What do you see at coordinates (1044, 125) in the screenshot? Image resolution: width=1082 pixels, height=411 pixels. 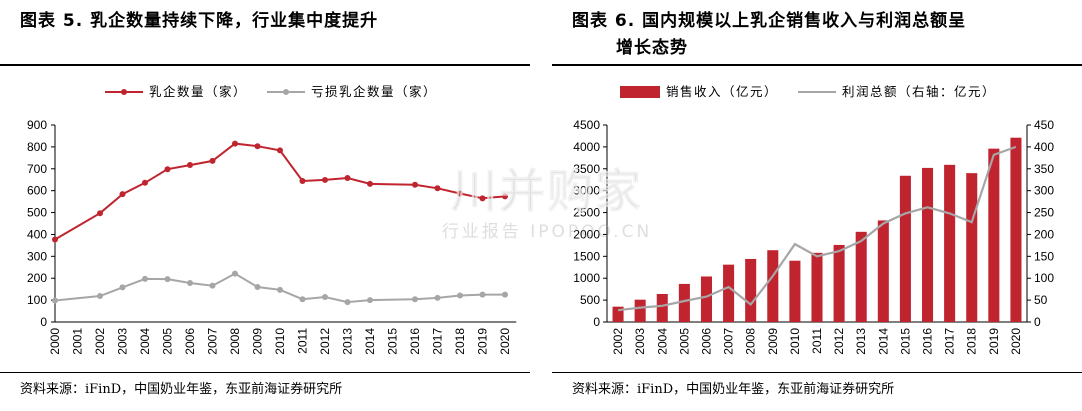 I see `y2-tick-label: 450` at bounding box center [1044, 125].